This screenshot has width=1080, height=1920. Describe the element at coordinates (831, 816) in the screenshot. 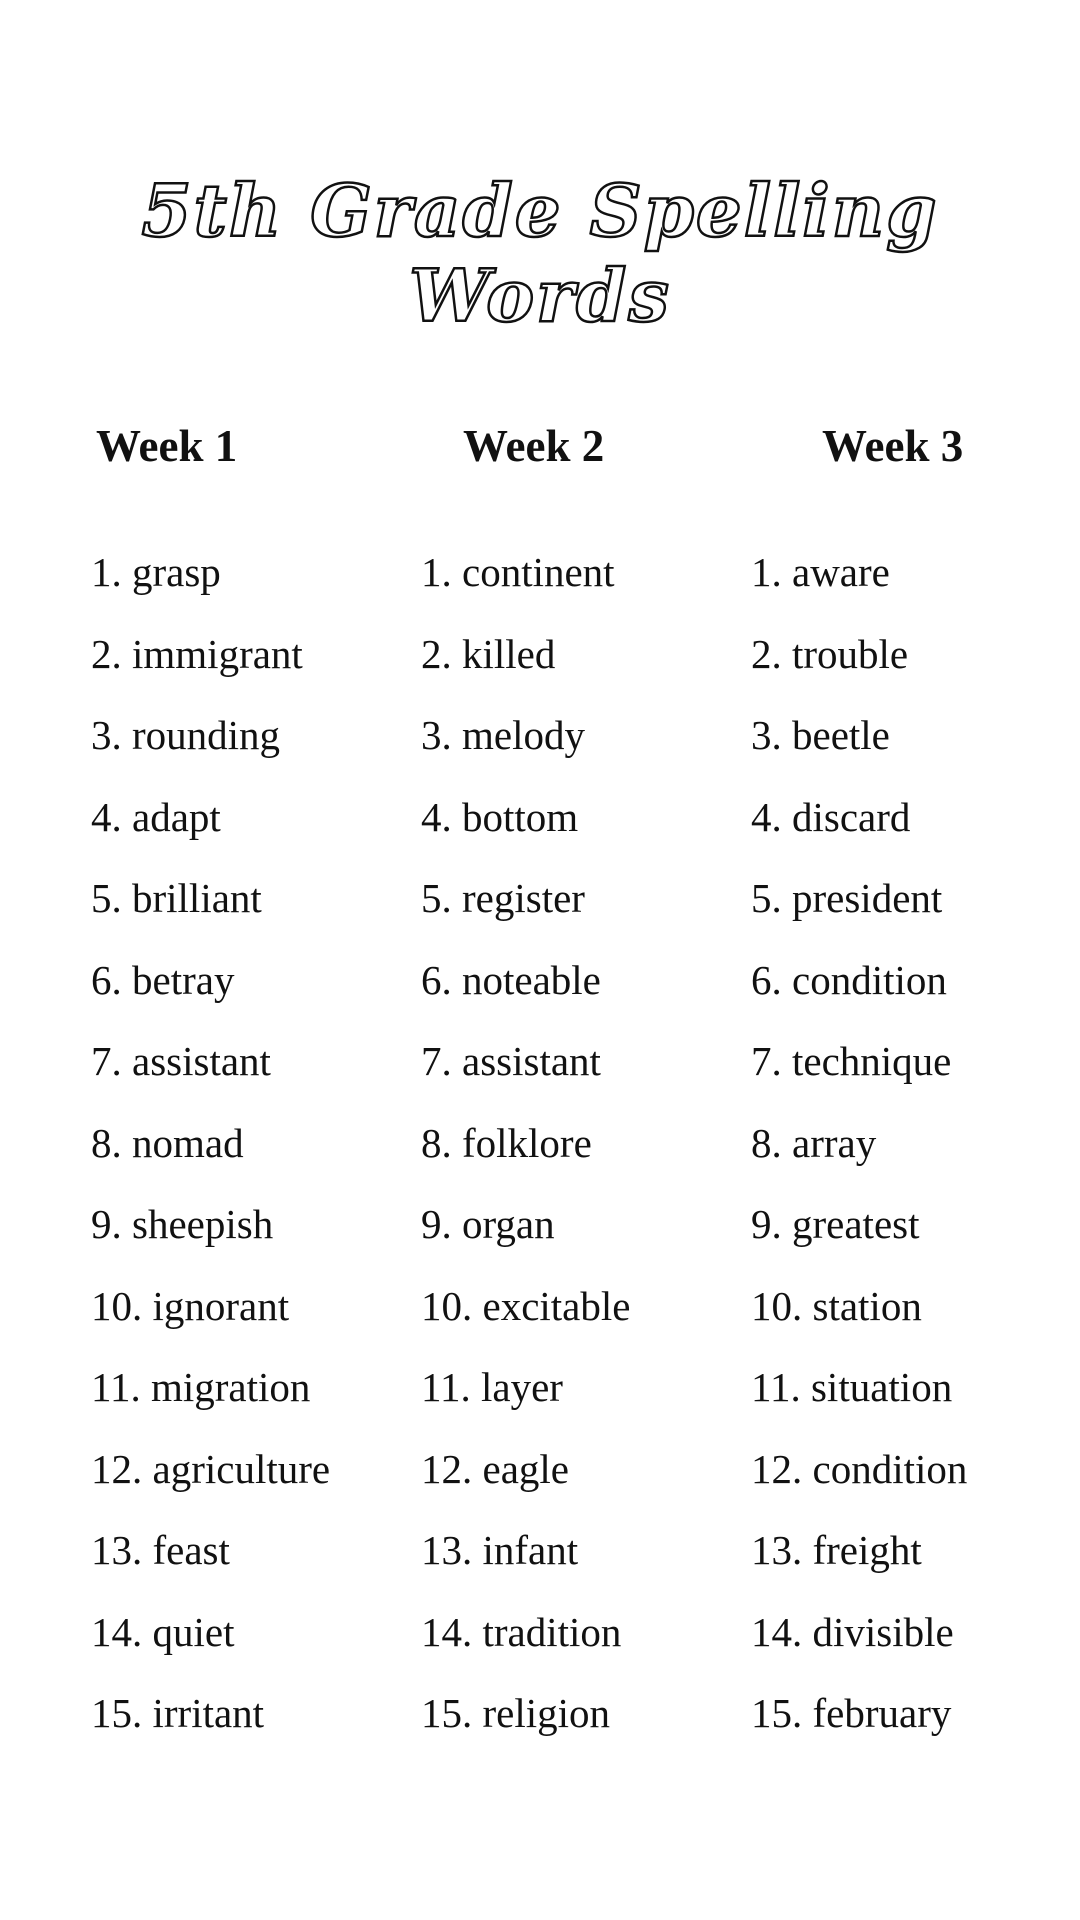

I see `spelling-word: 4. discard` at that location.